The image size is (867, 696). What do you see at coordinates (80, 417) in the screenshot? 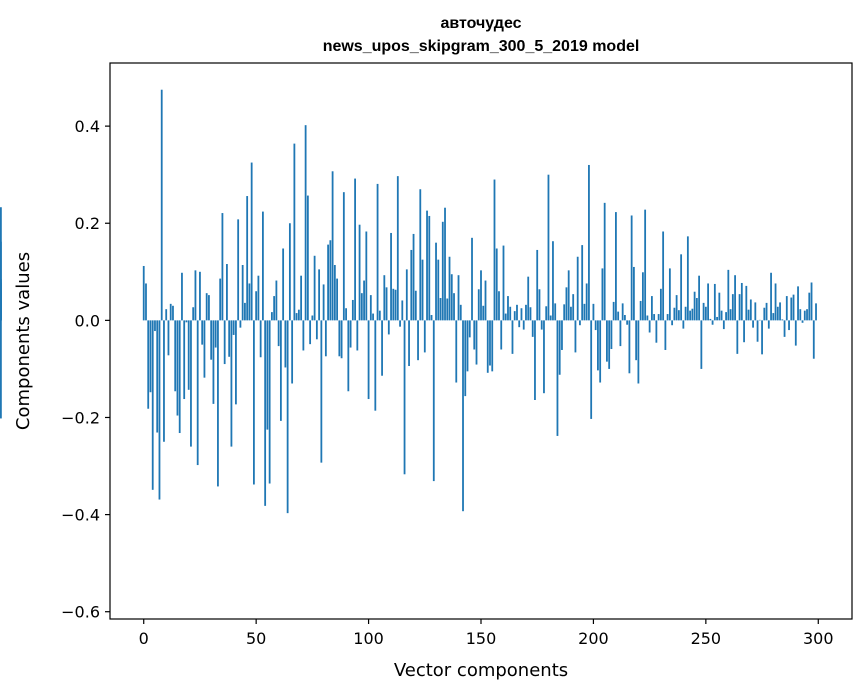
I see `y-tick-label: −0.2` at bounding box center [80, 417].